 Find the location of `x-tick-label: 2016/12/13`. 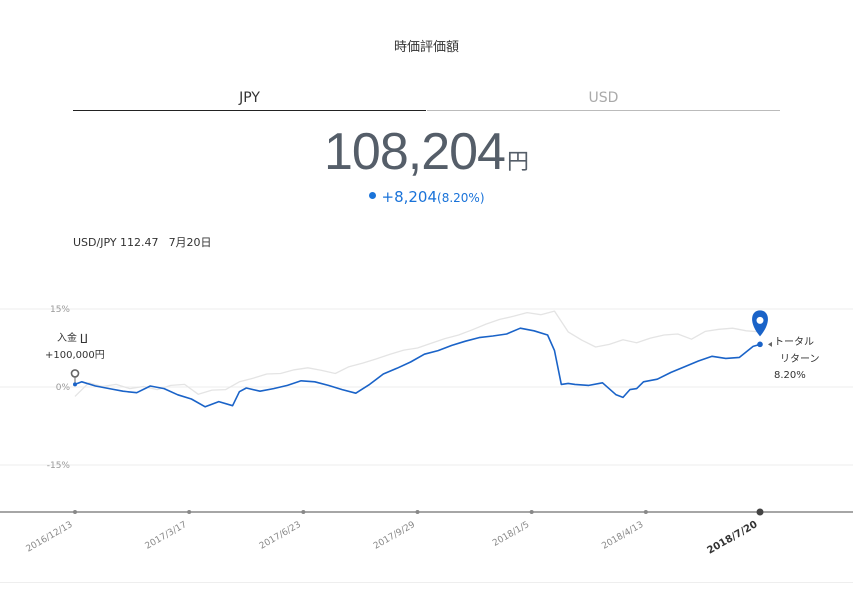

x-tick-label: 2016/12/13 is located at coordinates (50, 537).